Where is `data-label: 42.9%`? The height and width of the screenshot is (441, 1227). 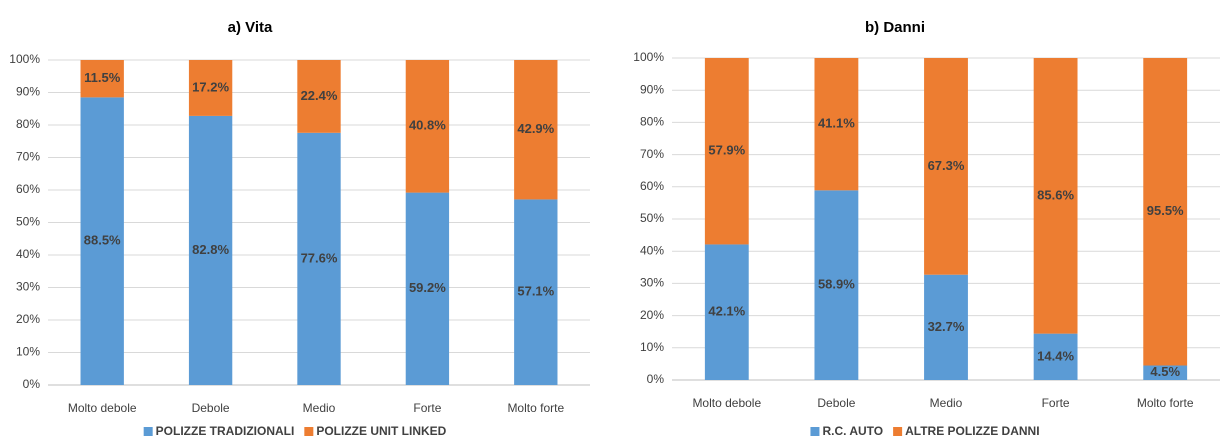 data-label: 42.9% is located at coordinates (535, 128).